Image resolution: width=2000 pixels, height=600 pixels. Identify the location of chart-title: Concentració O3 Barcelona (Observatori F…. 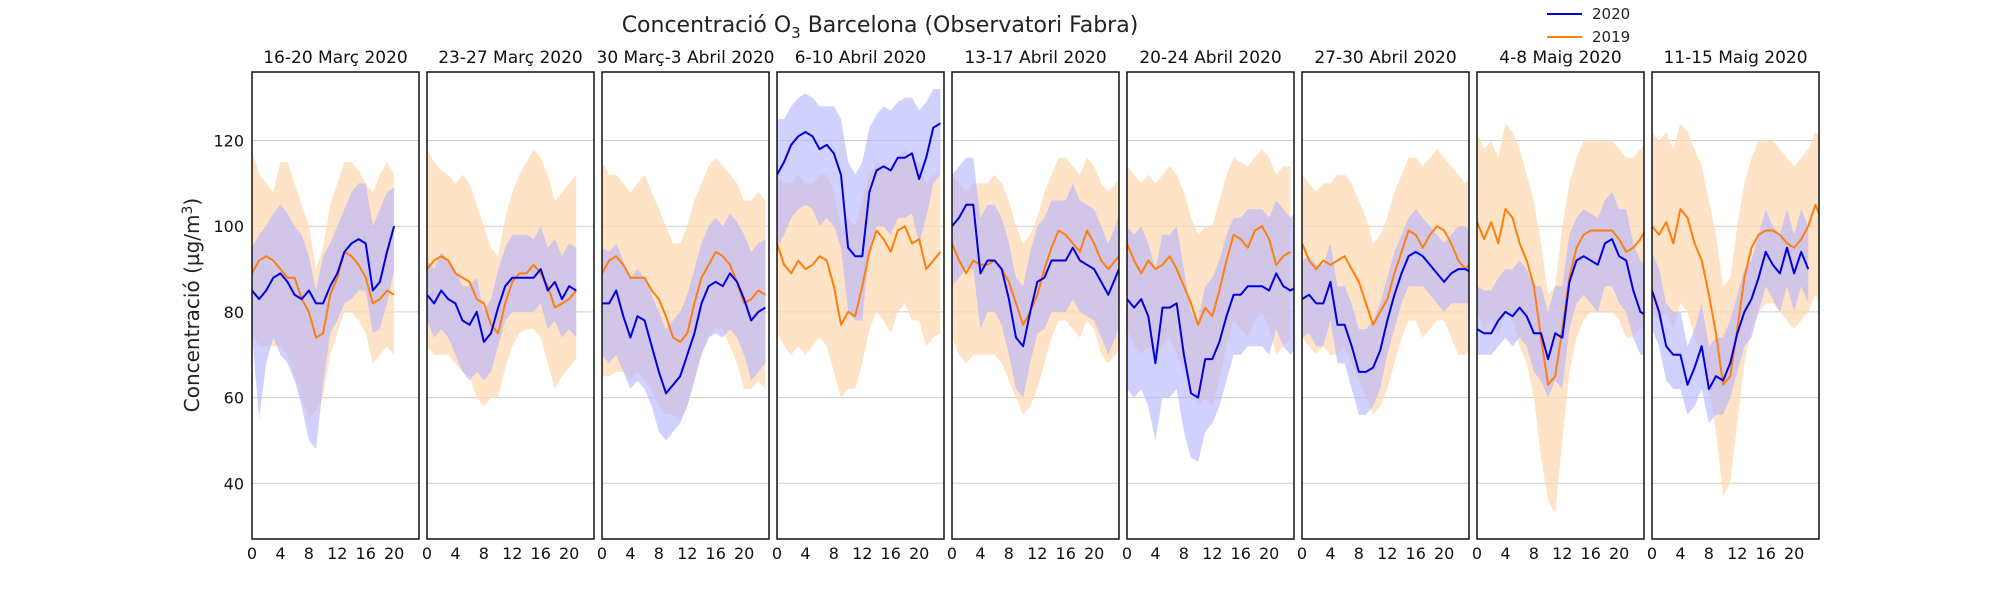
(880, 27).